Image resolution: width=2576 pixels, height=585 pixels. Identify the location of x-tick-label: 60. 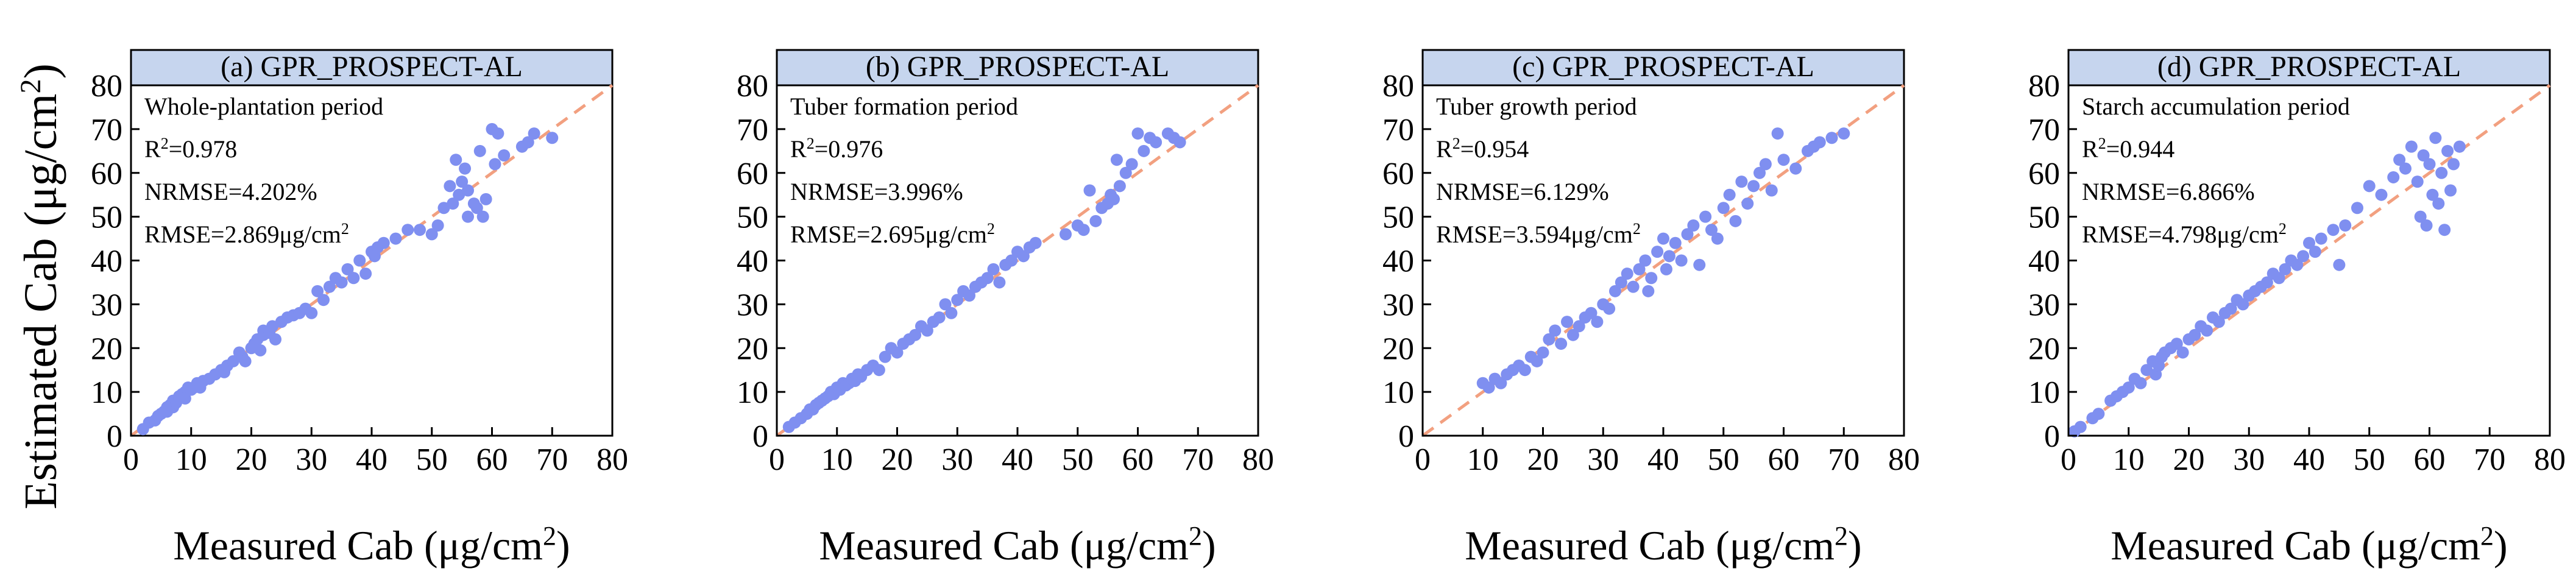
(492, 459).